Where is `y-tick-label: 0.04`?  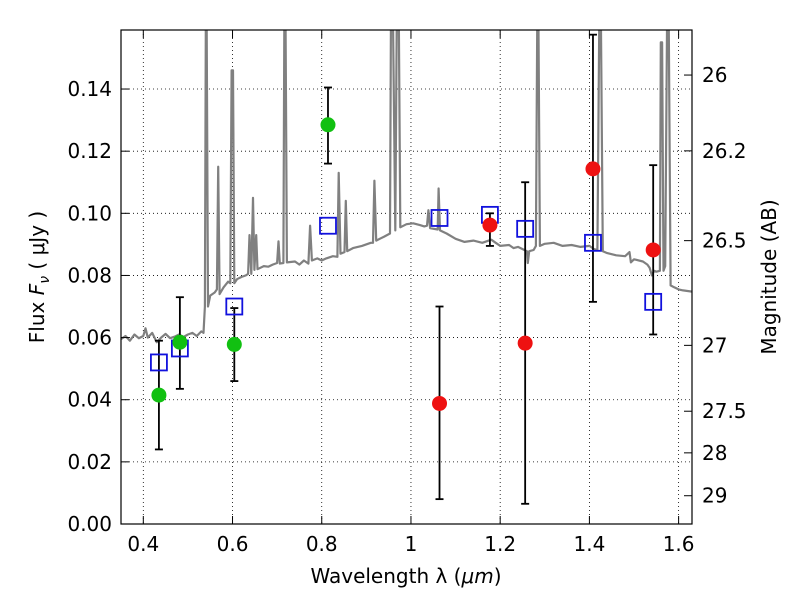
y-tick-label: 0.04 is located at coordinates (89, 400).